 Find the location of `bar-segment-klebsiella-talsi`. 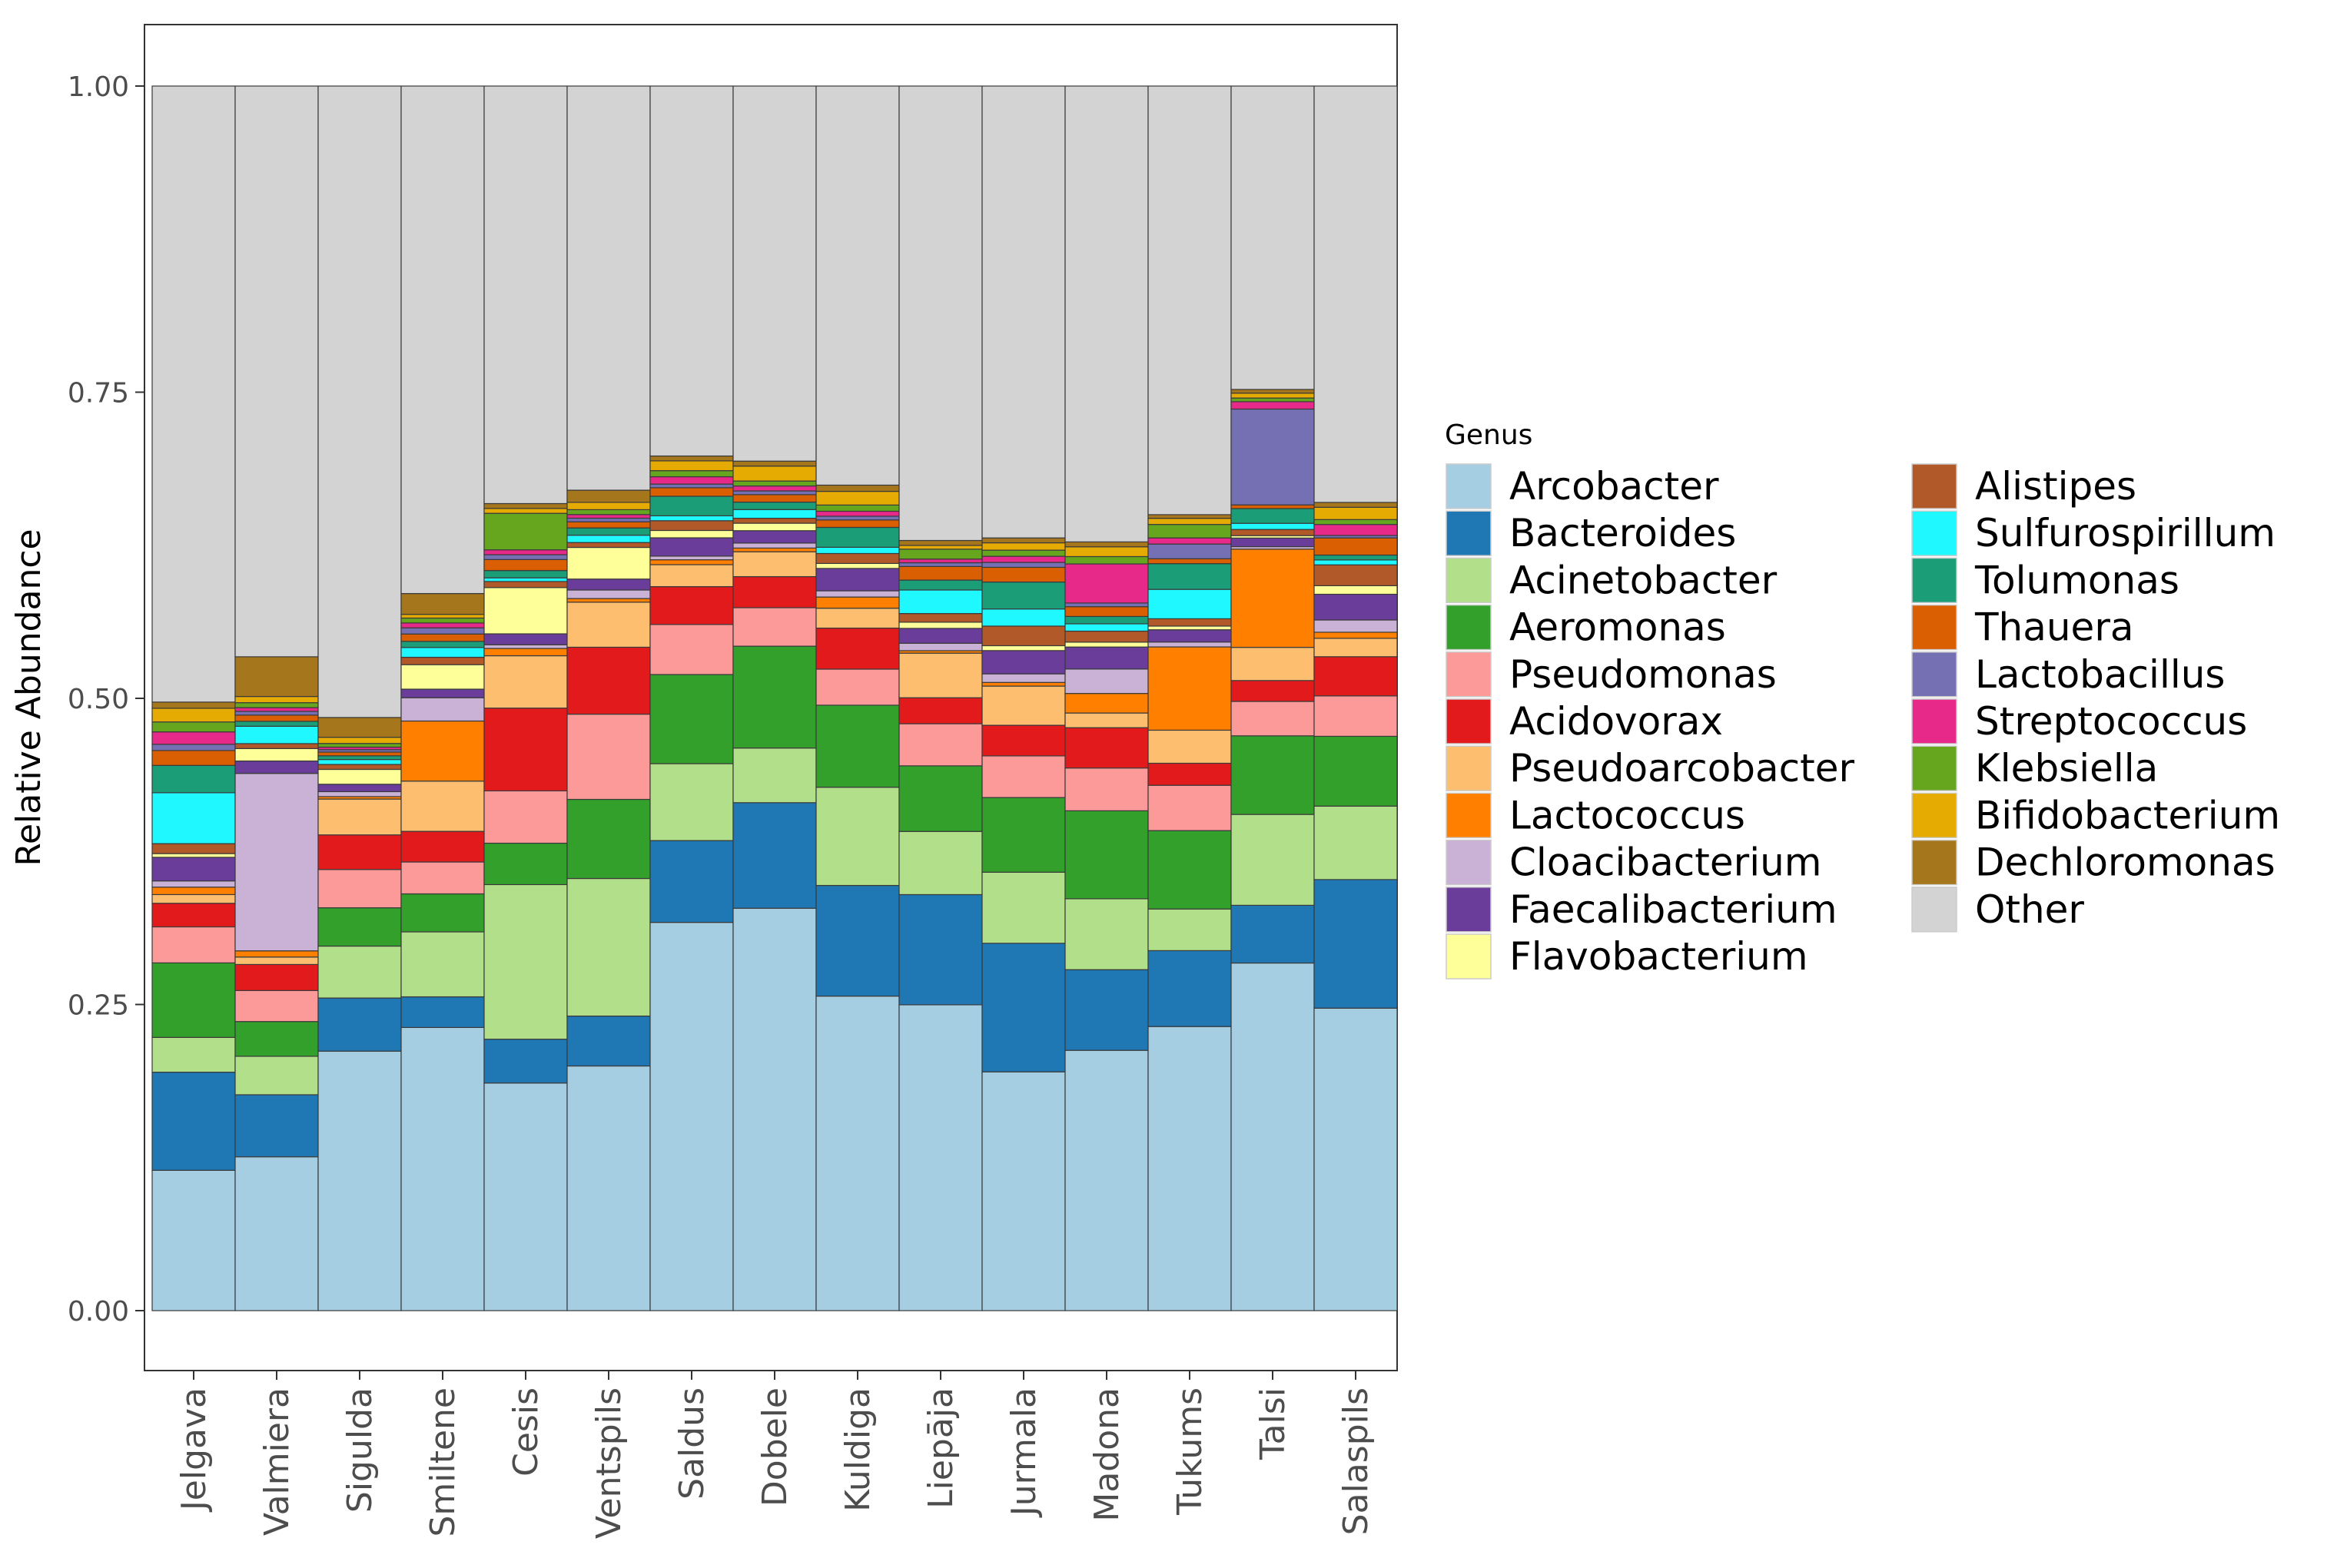

bar-segment-klebsiella-talsi is located at coordinates (1272, 400).